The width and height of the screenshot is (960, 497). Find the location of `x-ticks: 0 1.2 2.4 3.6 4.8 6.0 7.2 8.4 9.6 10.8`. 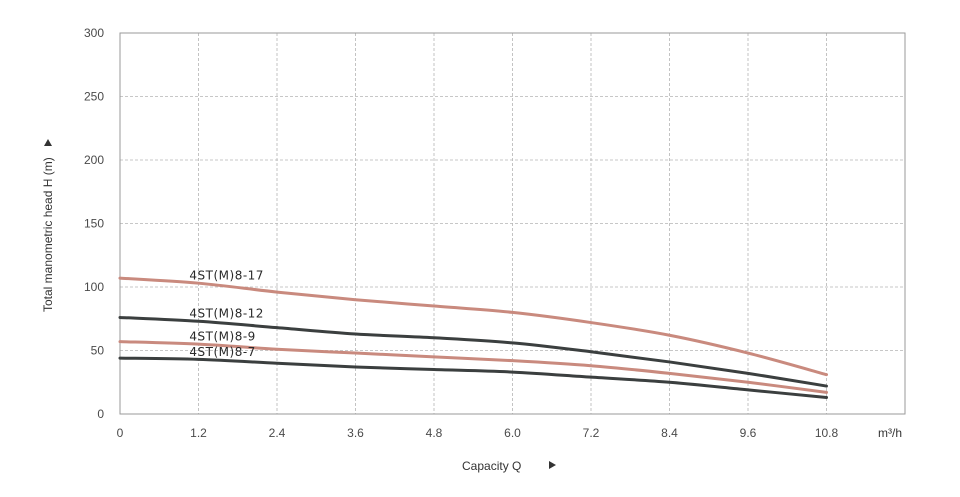

x-ticks: 0 1.2 2.4 3.6 4.8 6.0 7.2 8.4 9.6 10.8 is located at coordinates (478, 433).